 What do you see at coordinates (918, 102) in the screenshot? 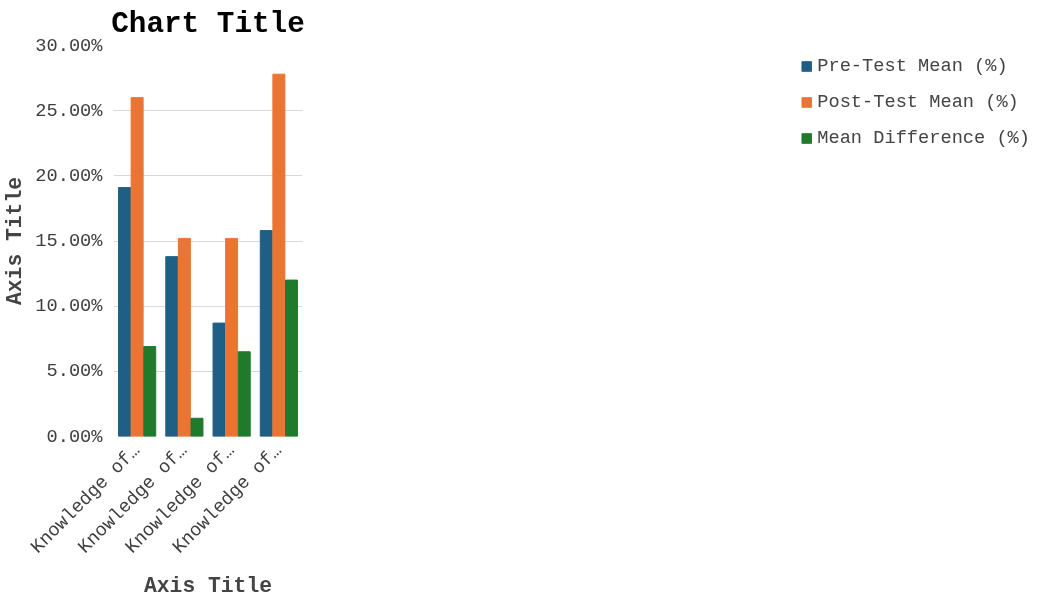
I see `legend-label: Post-Test Mean (%)` at bounding box center [918, 102].